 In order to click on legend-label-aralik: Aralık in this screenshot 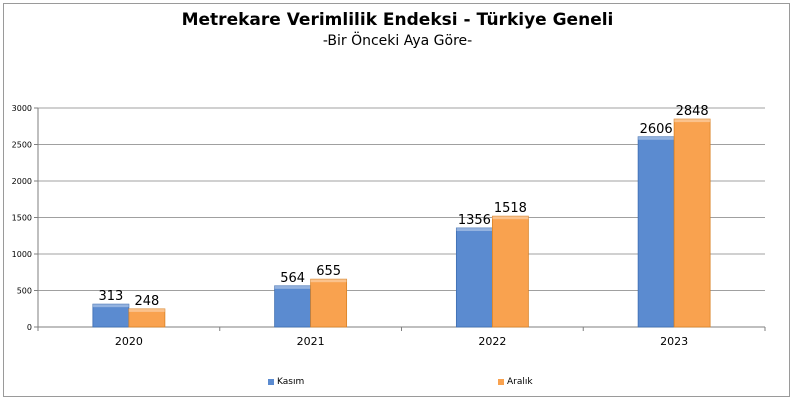, I will do `click(520, 382)`.